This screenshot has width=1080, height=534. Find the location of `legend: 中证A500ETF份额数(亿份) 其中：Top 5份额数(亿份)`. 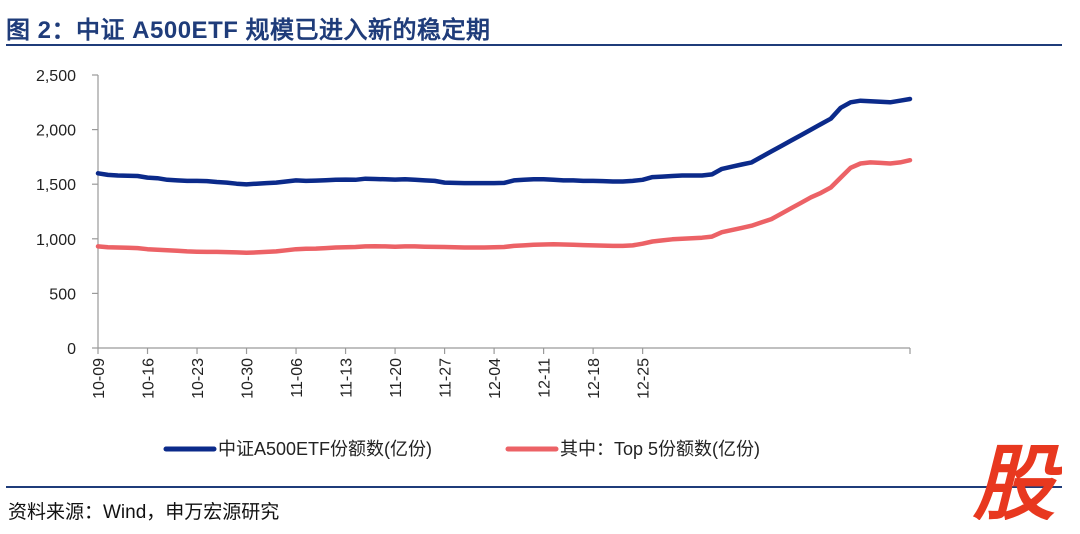

legend: 中证A500ETF份额数(亿份) 其中：Top 5份额数(亿份) is located at coordinates (461, 449).